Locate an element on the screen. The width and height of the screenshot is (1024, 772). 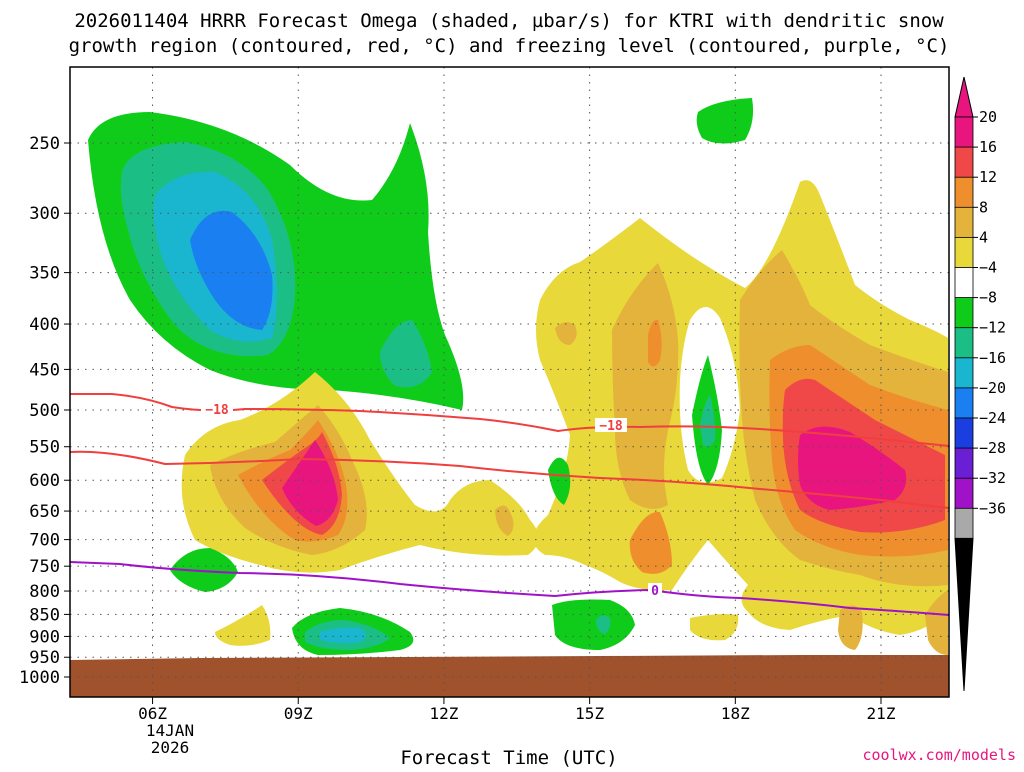
omega-region-pos12-right-a is located at coordinates (655, 343).